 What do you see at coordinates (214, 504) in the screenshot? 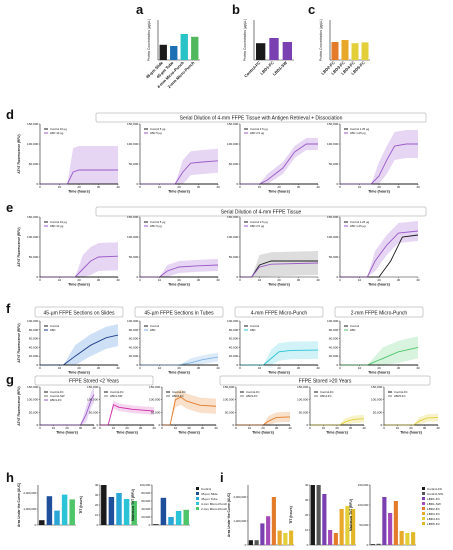
I see `legend-label: 4-mm Micro-Punch` at bounding box center [214, 504].